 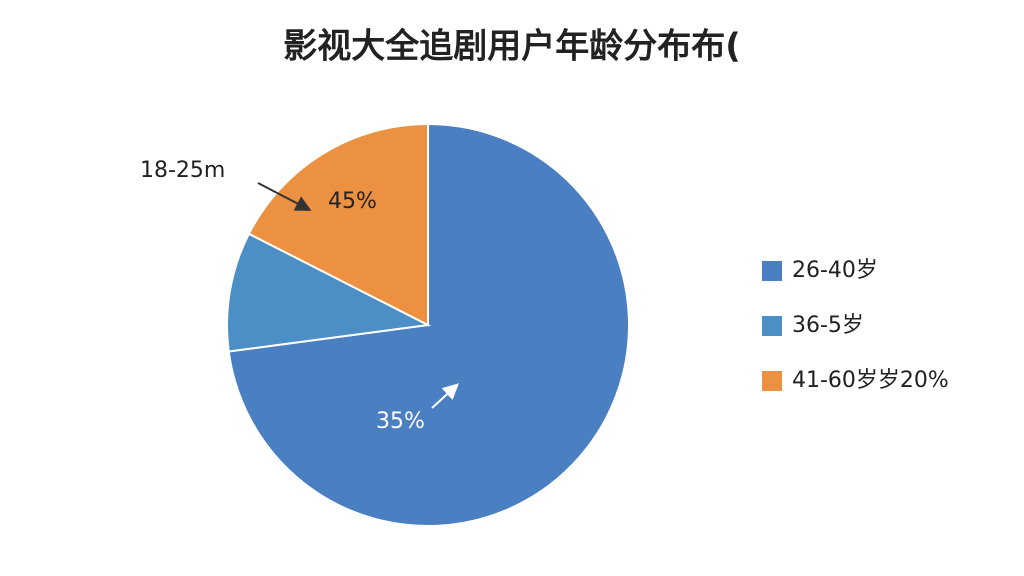 What do you see at coordinates (352, 201) in the screenshot?
I see `annotation: 45%` at bounding box center [352, 201].